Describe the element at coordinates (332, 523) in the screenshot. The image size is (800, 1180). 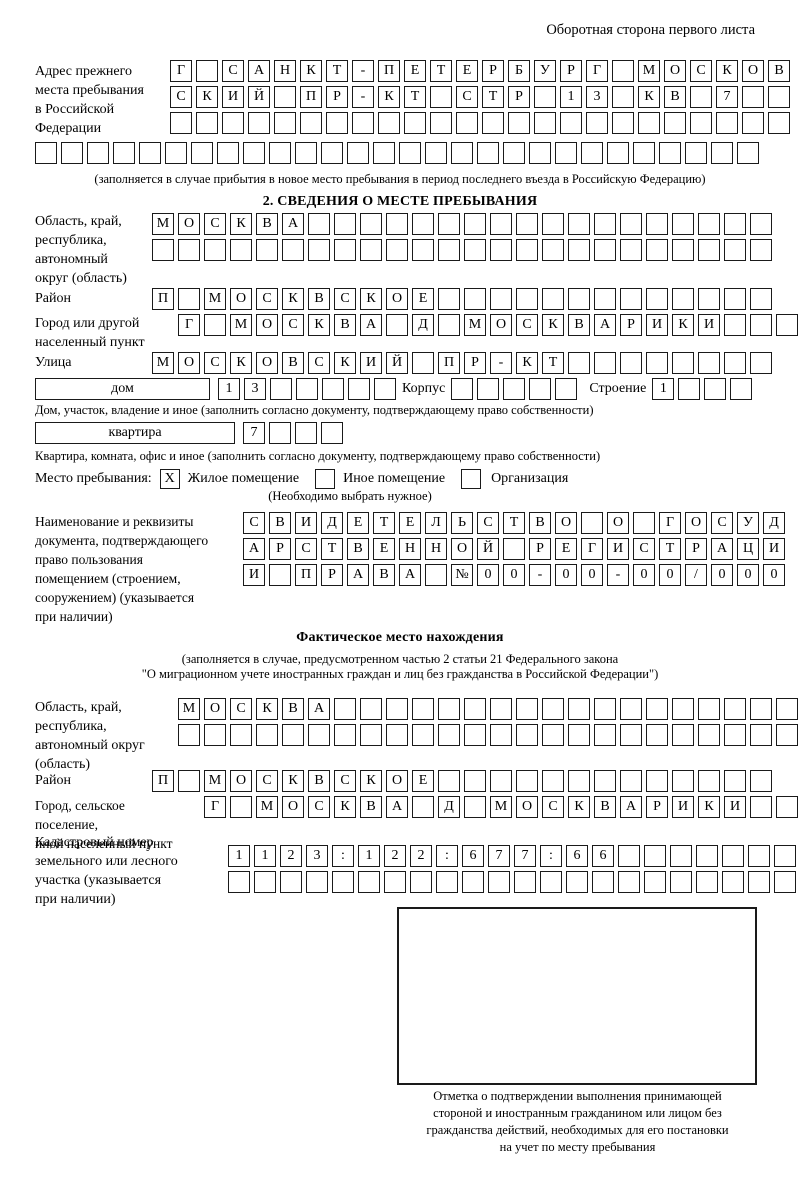
I see `char-cell: Д` at that location.